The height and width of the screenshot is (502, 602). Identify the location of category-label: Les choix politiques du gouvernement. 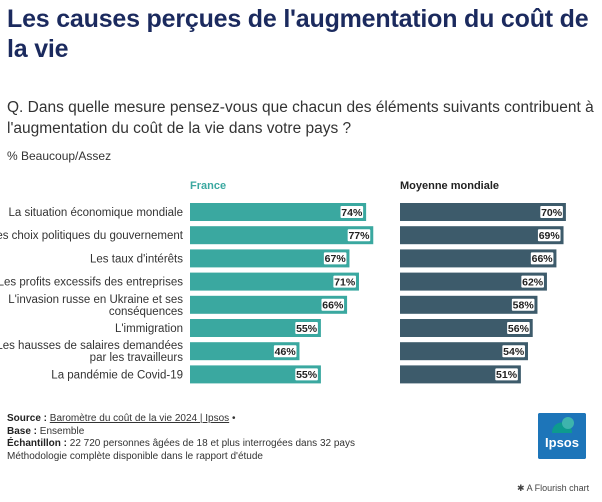
(92, 236).